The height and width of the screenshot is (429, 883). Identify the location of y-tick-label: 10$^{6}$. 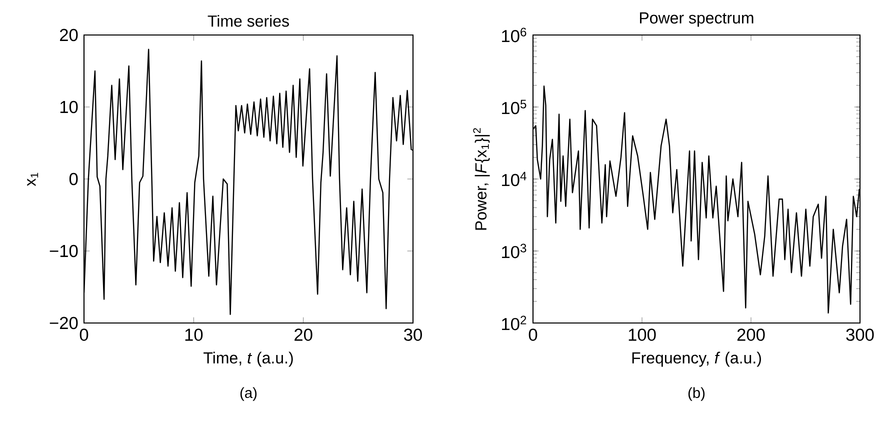
(514, 35).